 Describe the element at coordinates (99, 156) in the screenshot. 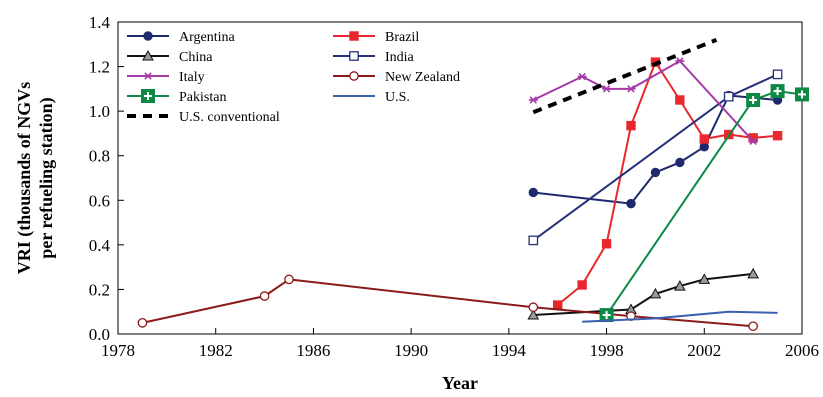

I see `y-tick-label: 0.8` at that location.